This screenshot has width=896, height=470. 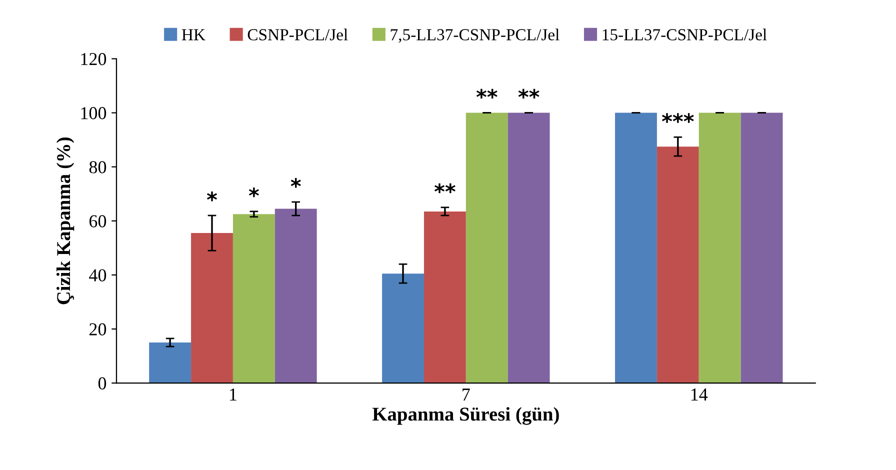 What do you see at coordinates (465, 416) in the screenshot?
I see `x-axis-title: Kapanma Süresi (gün)` at bounding box center [465, 416].